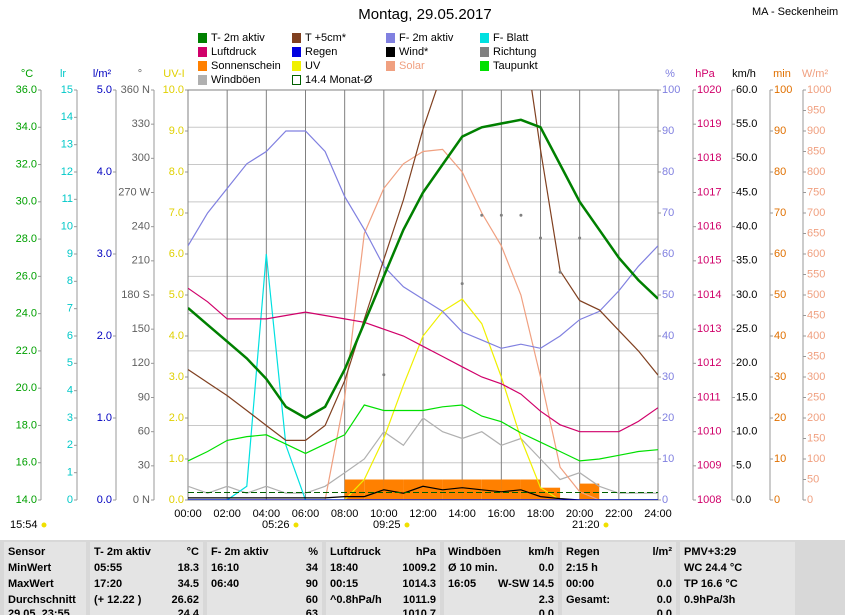  Describe the element at coordinates (665, 500) in the screenshot. I see `tick-label: 0` at that location.